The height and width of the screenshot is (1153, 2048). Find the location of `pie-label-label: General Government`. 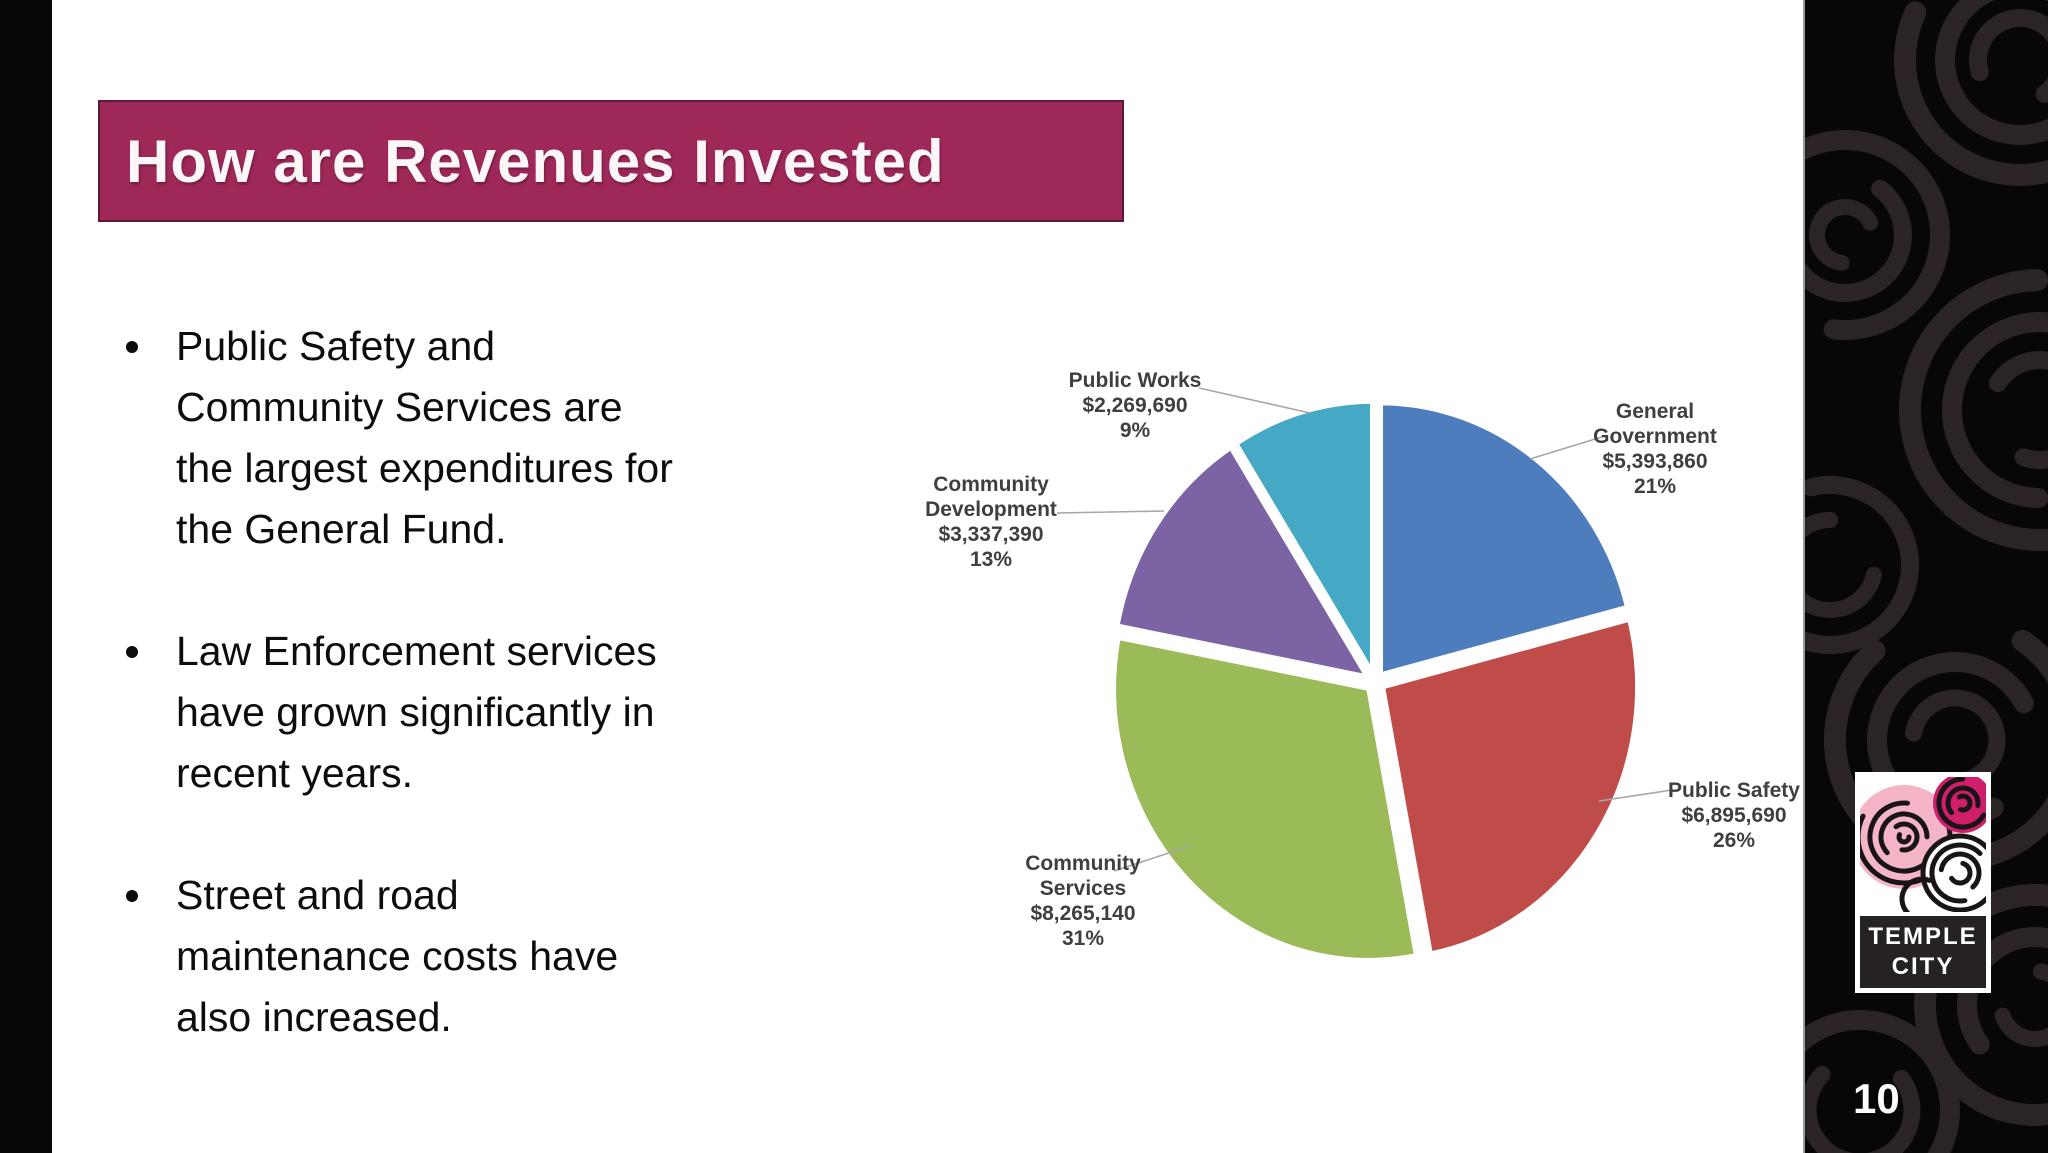

pie-label-label: General Government is located at coordinates (1655, 424).